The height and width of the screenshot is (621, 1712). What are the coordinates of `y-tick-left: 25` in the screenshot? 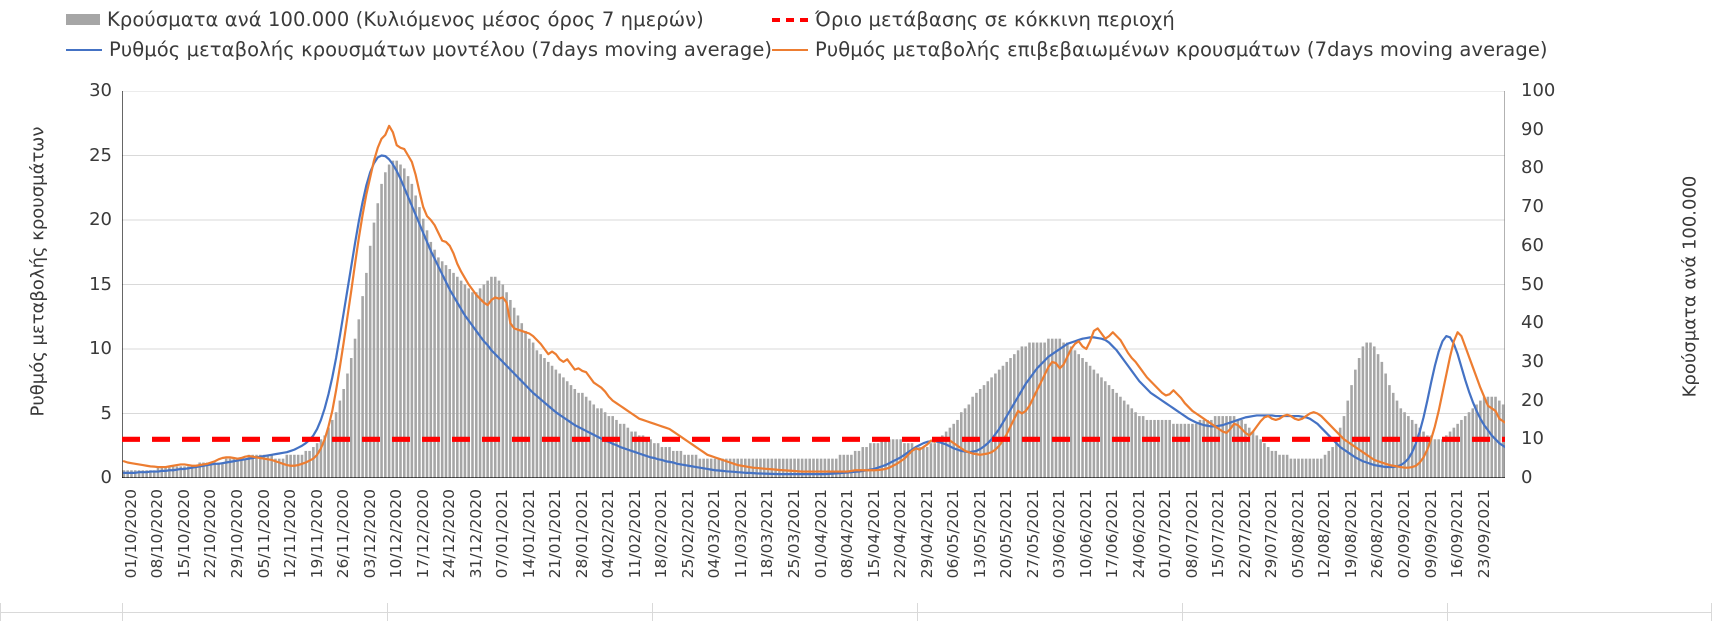 It's located at (100, 155).